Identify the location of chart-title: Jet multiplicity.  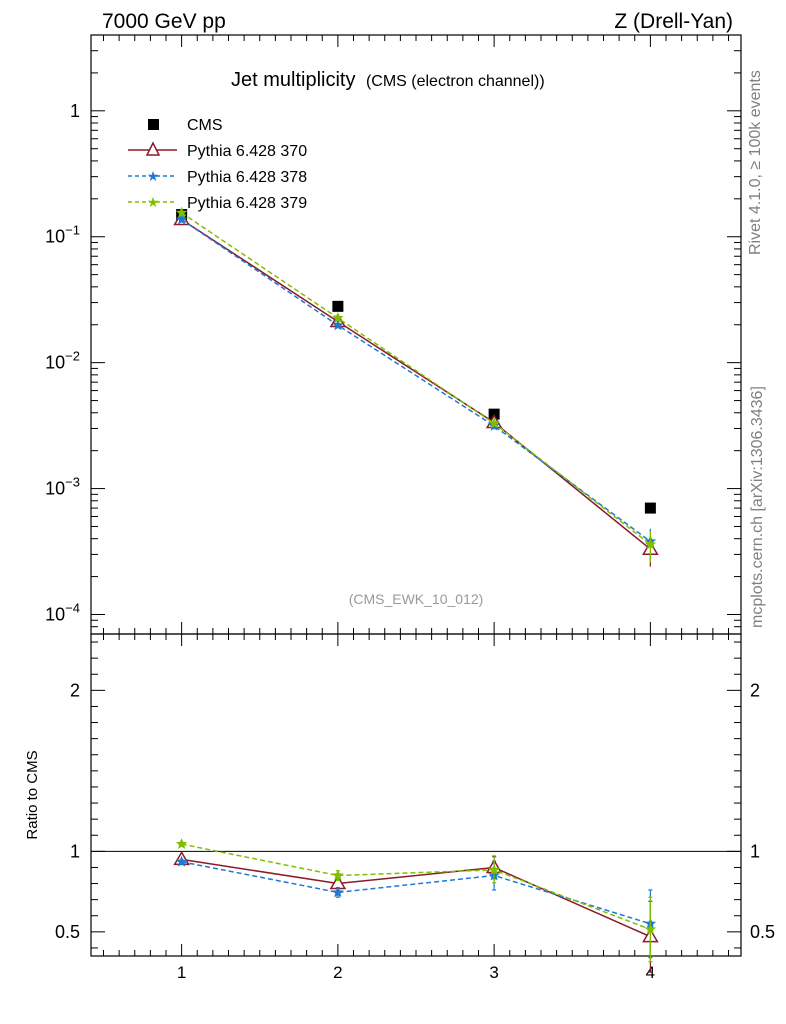
(293, 80).